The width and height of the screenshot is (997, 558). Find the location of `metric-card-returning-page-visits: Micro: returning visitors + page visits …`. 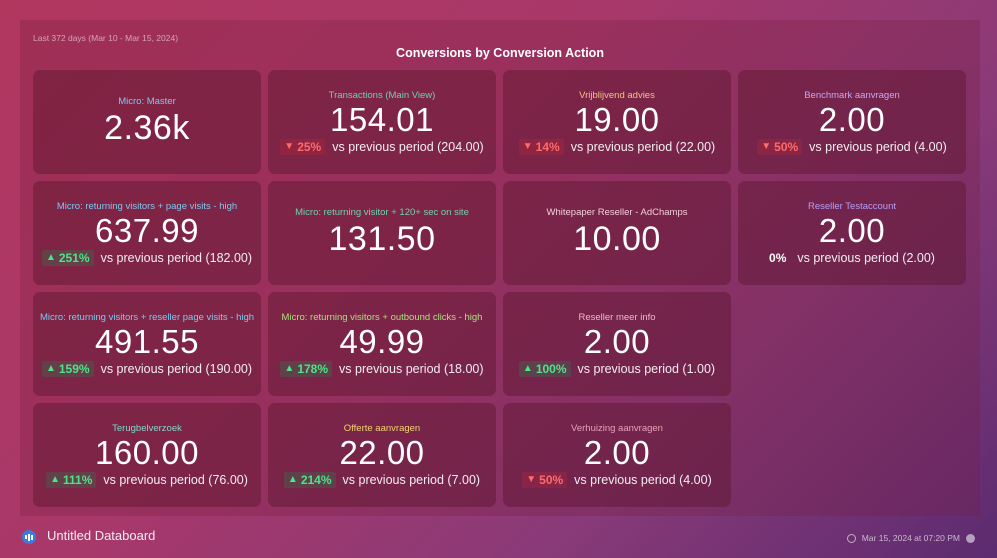

metric-card-returning-page-visits: Micro: returning visitors + page visits … is located at coordinates (147, 233).